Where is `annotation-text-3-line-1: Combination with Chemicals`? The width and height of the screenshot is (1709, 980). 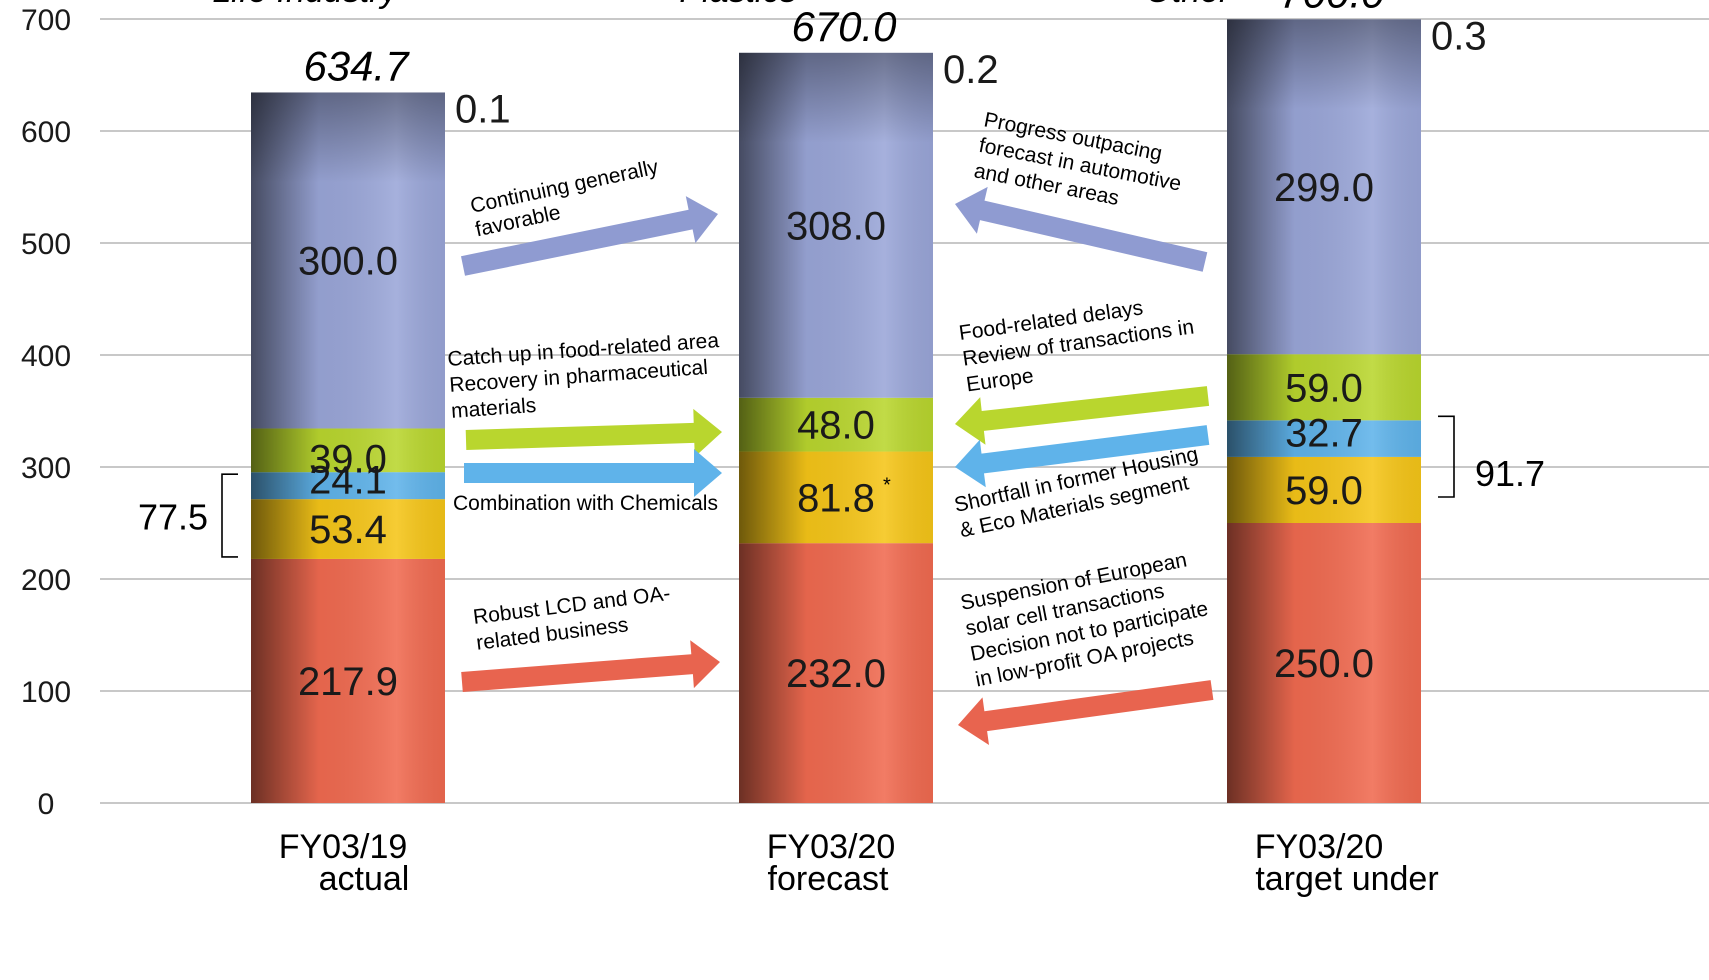
annotation-text-3-line-1: Combination with Chemicals is located at coordinates (585, 503).